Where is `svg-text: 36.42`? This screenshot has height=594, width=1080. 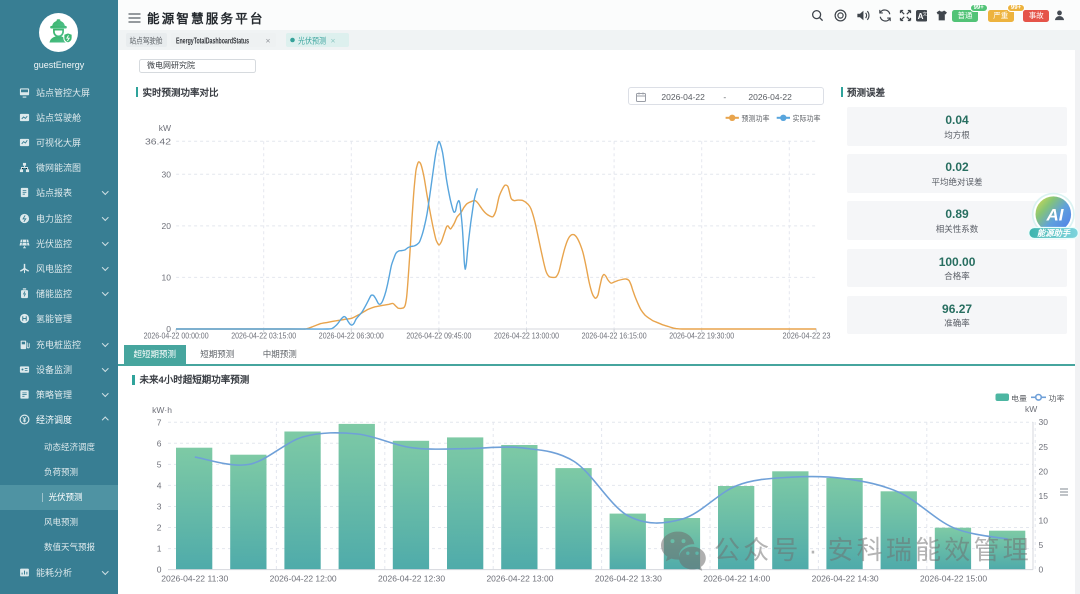 svg-text: 36.42 is located at coordinates (158, 141).